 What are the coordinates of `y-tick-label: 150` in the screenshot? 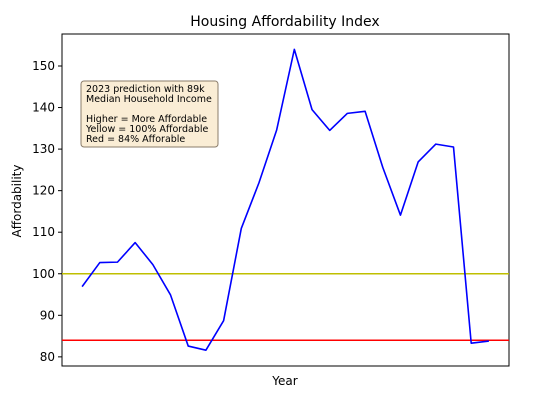 It's located at (43, 66).